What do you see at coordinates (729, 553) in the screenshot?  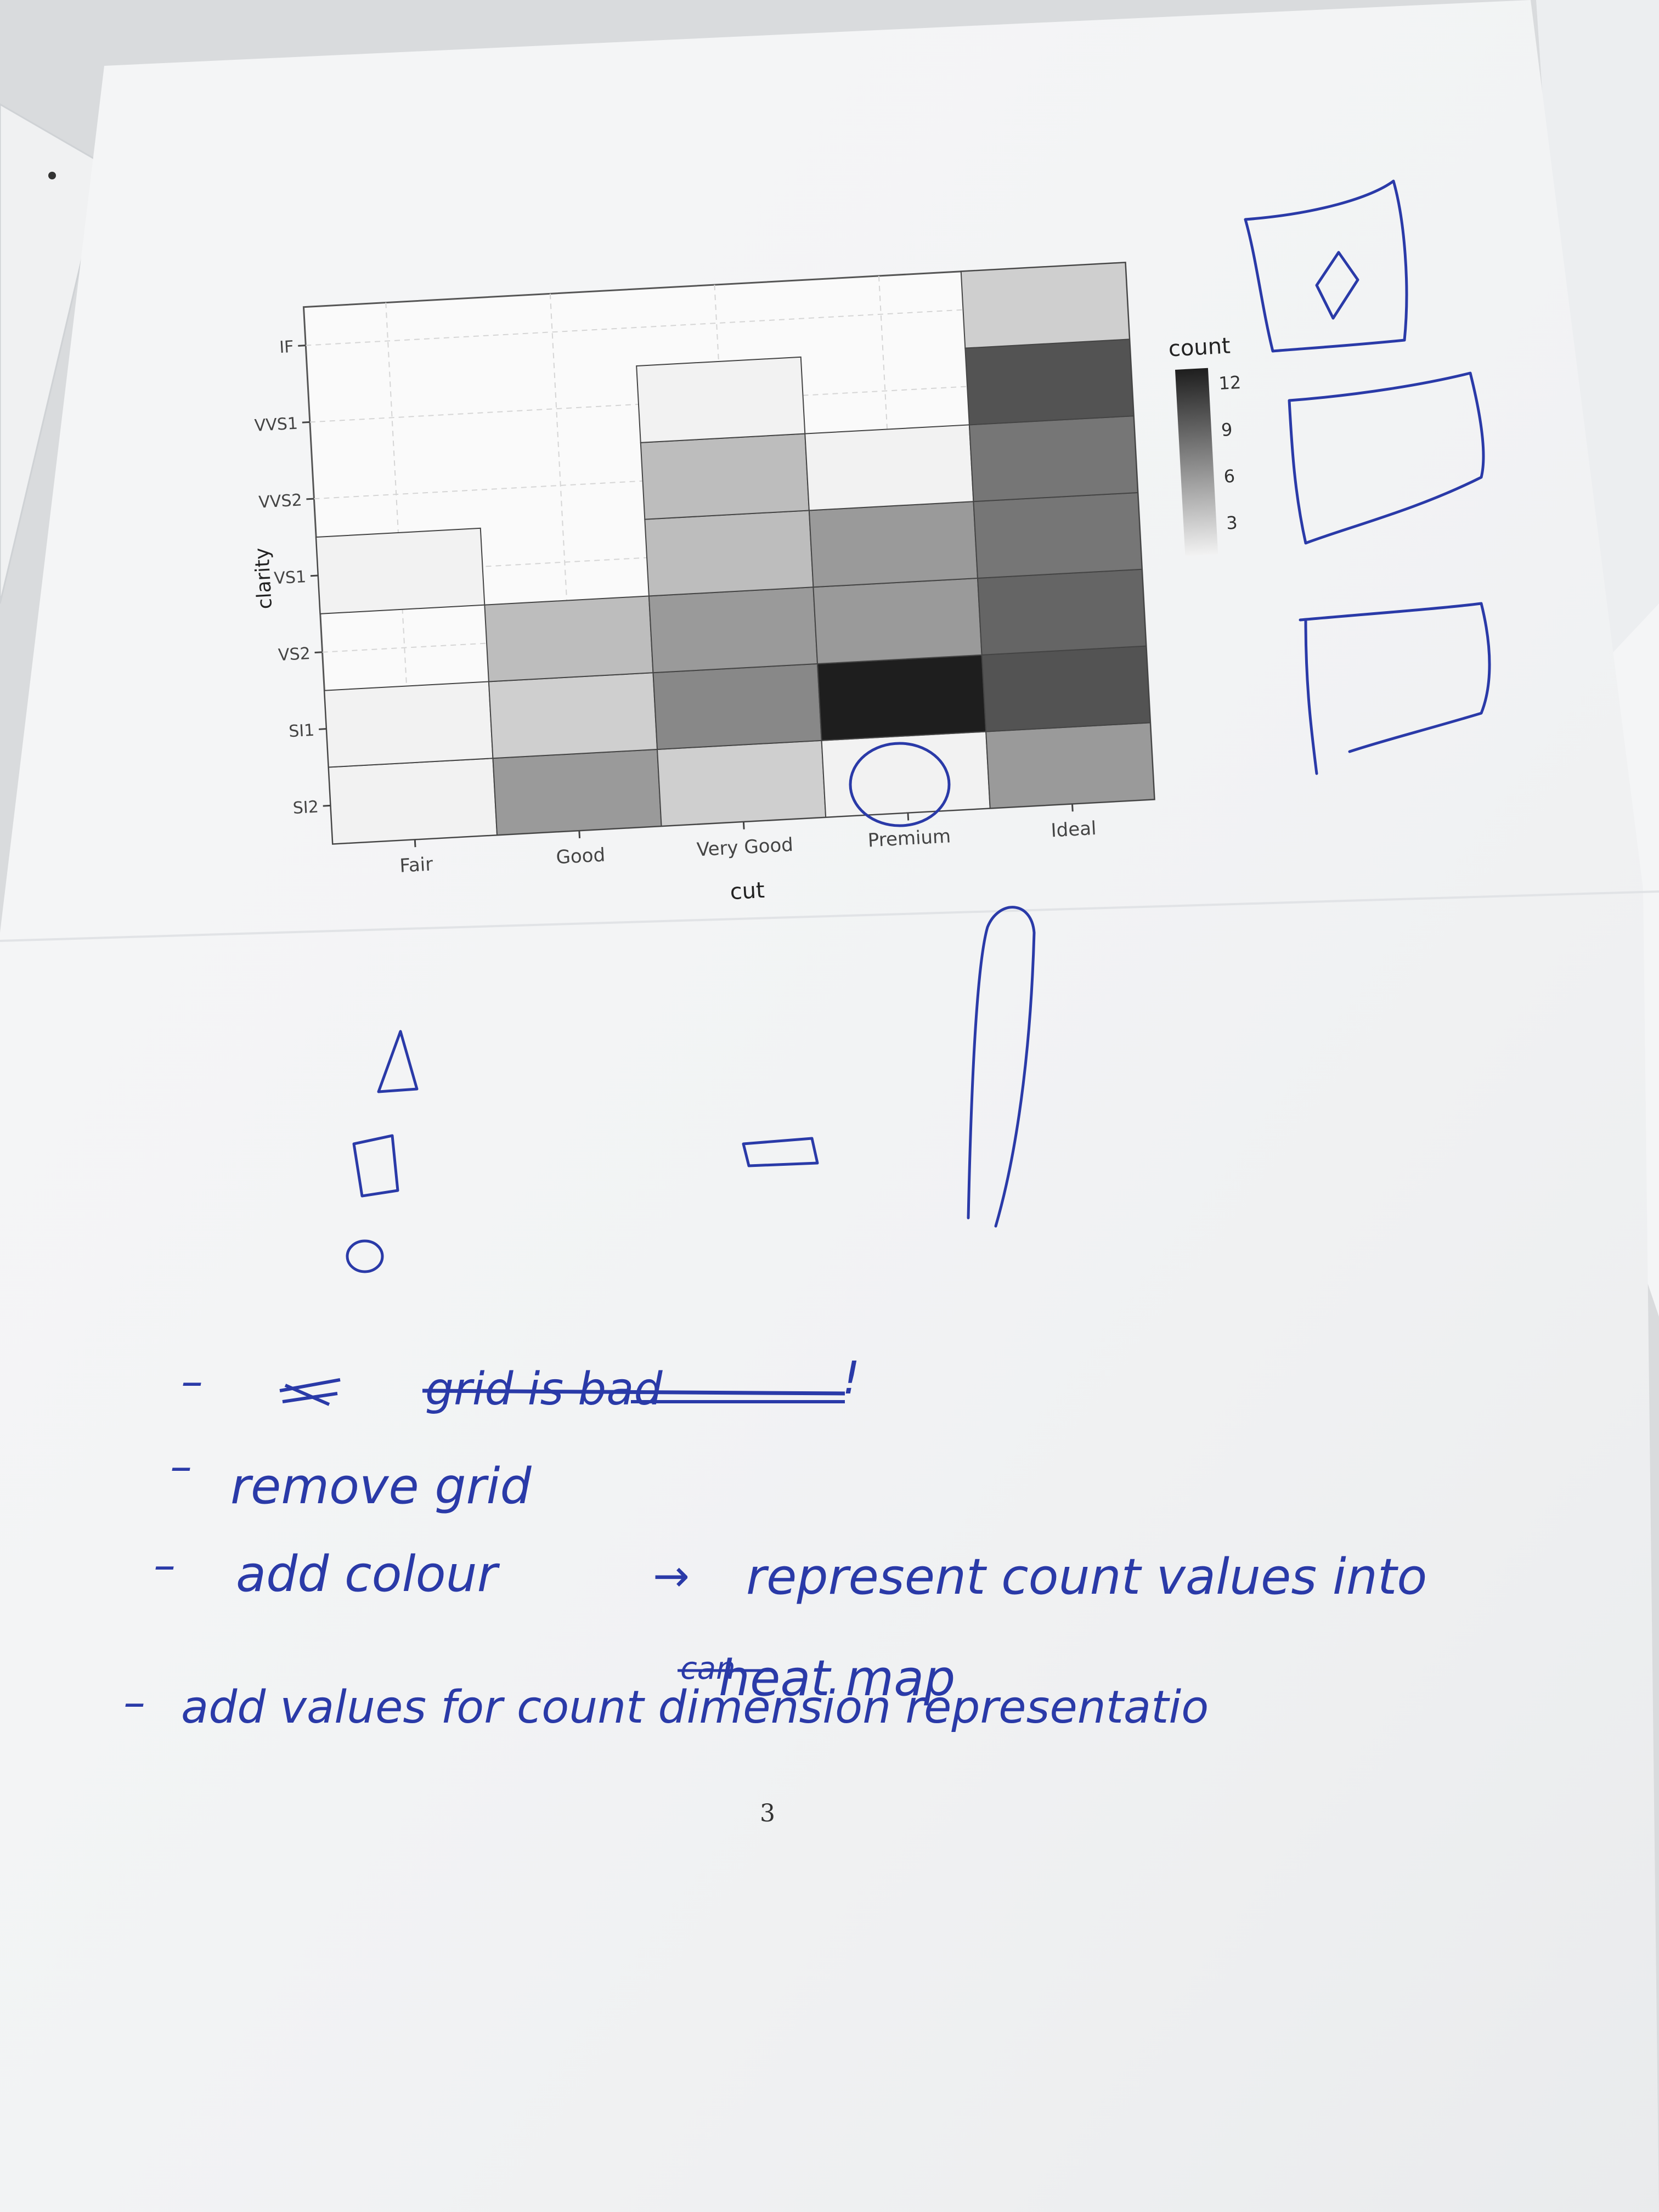 I see `heatmap-cell-very-good-vs1` at bounding box center [729, 553].